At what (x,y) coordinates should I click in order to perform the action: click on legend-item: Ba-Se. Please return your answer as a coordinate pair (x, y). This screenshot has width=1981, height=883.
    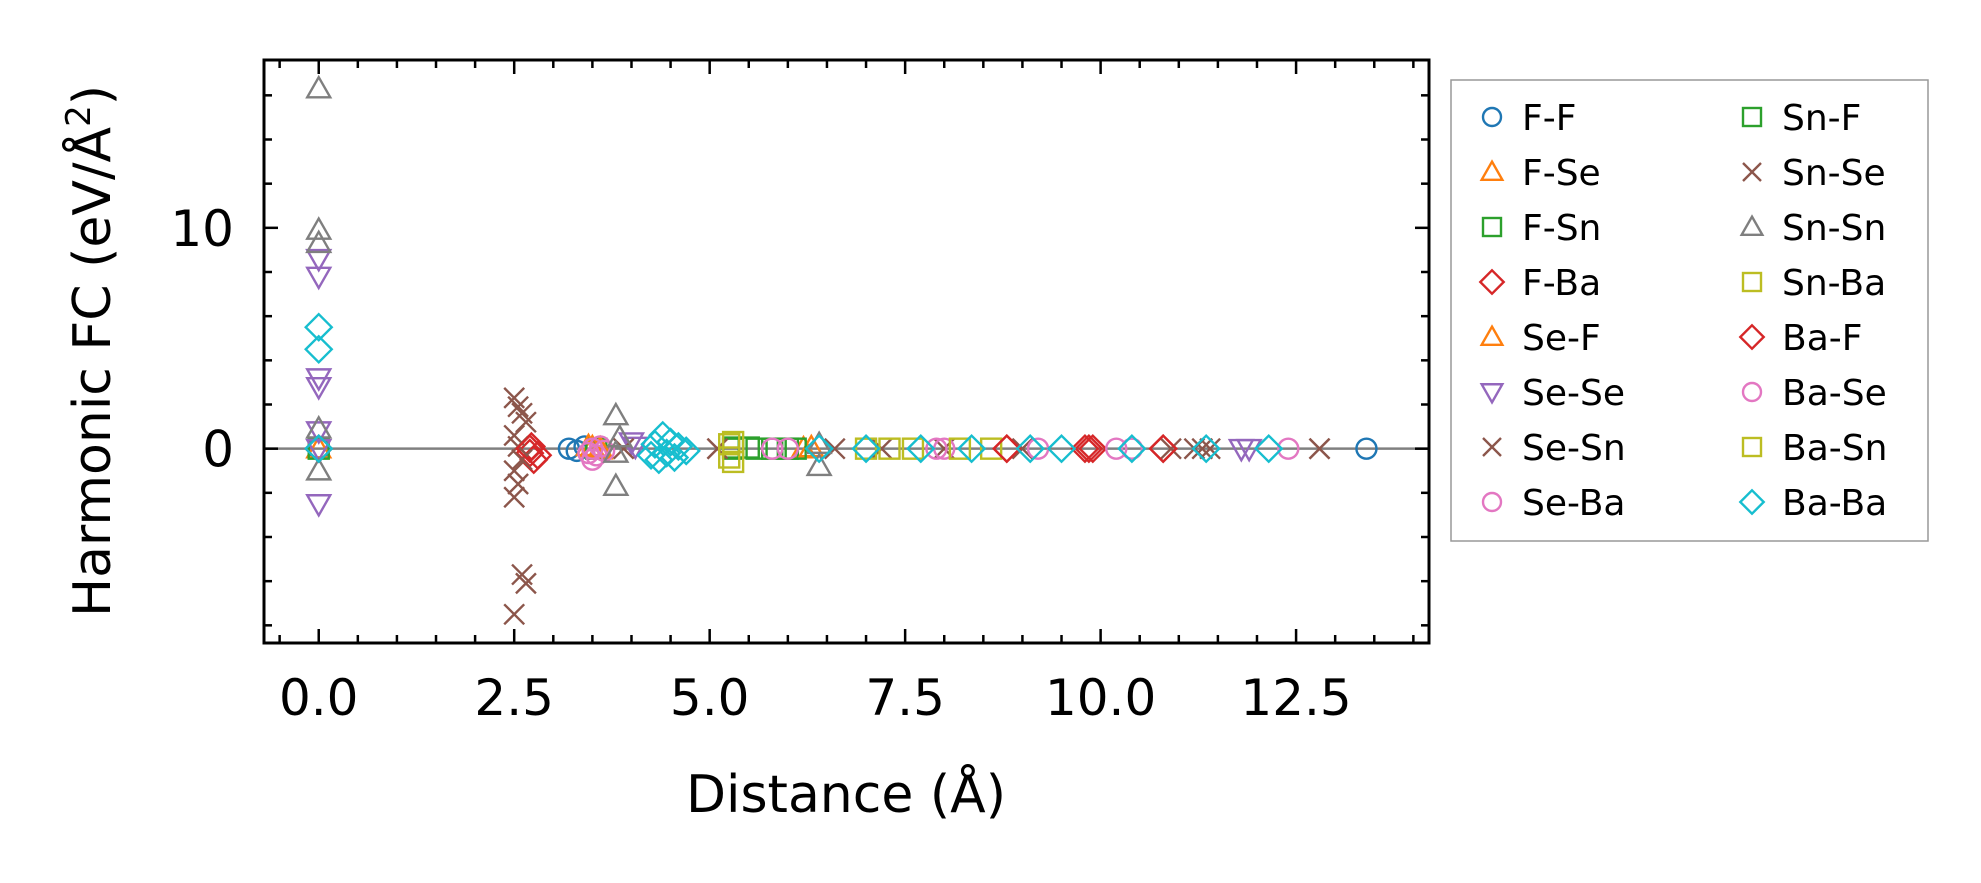
    Looking at the image, I should click on (1814, 393).